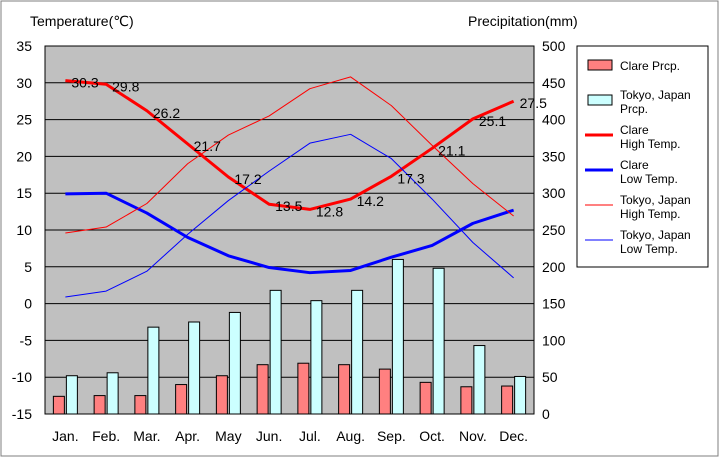 The image size is (720, 460). Describe the element at coordinates (22, 414) in the screenshot. I see `left-tick-label: -15` at that location.